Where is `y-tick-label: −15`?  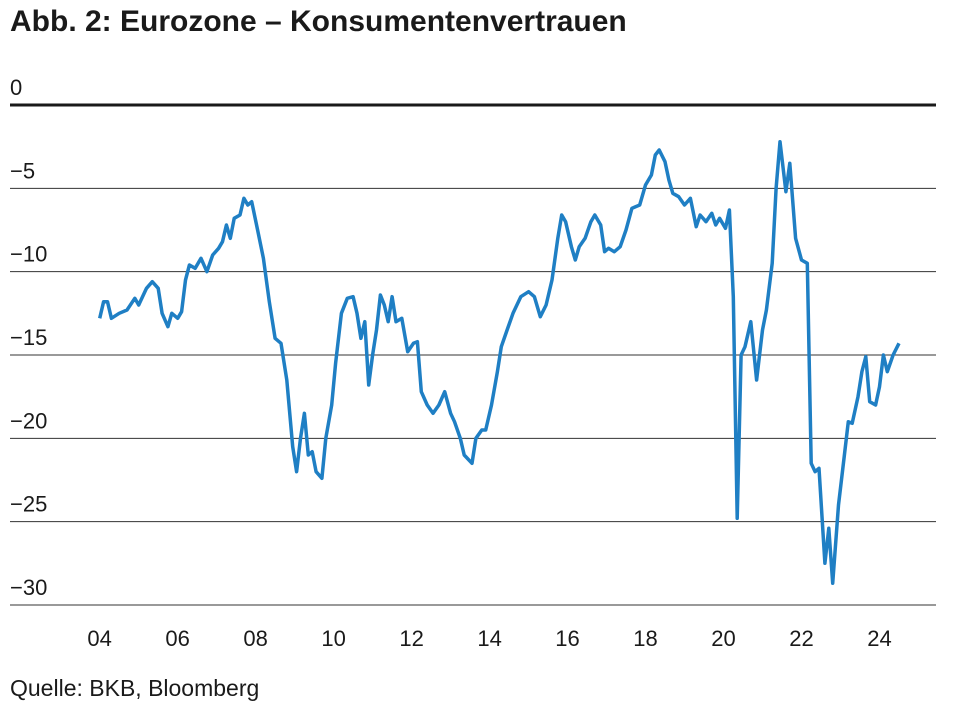
y-tick-label: −15 is located at coordinates (28, 337).